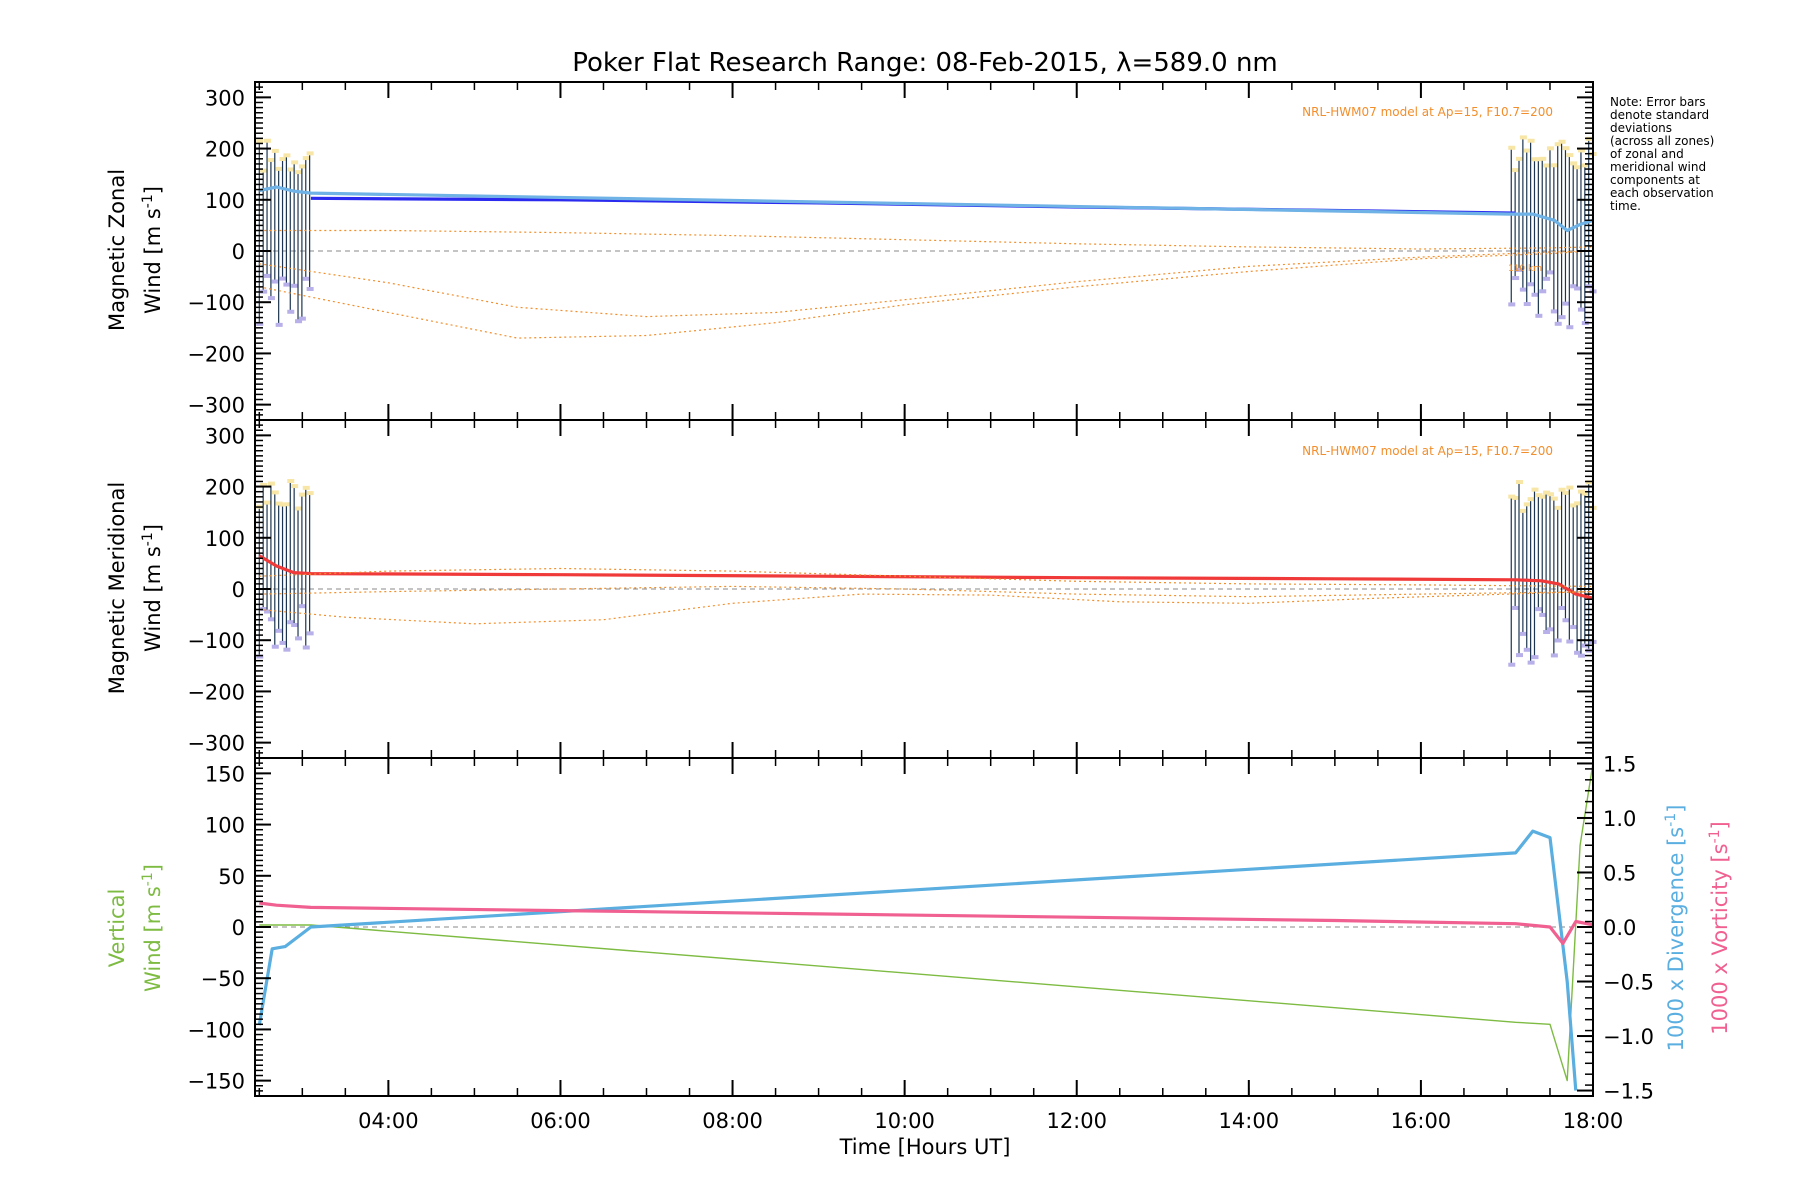 The width and height of the screenshot is (1800, 1200). Describe the element at coordinates (225, 98) in the screenshot. I see `y-tick-label: 300` at that location.